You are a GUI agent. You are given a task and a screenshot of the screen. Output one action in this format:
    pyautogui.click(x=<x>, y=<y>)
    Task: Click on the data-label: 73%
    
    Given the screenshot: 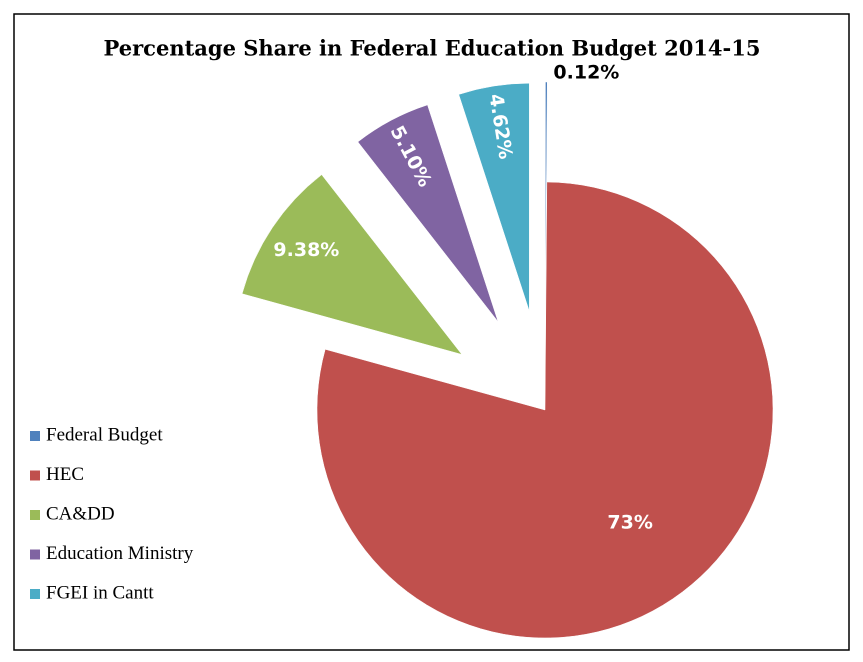 What is the action you would take?
    pyautogui.click(x=629, y=522)
    